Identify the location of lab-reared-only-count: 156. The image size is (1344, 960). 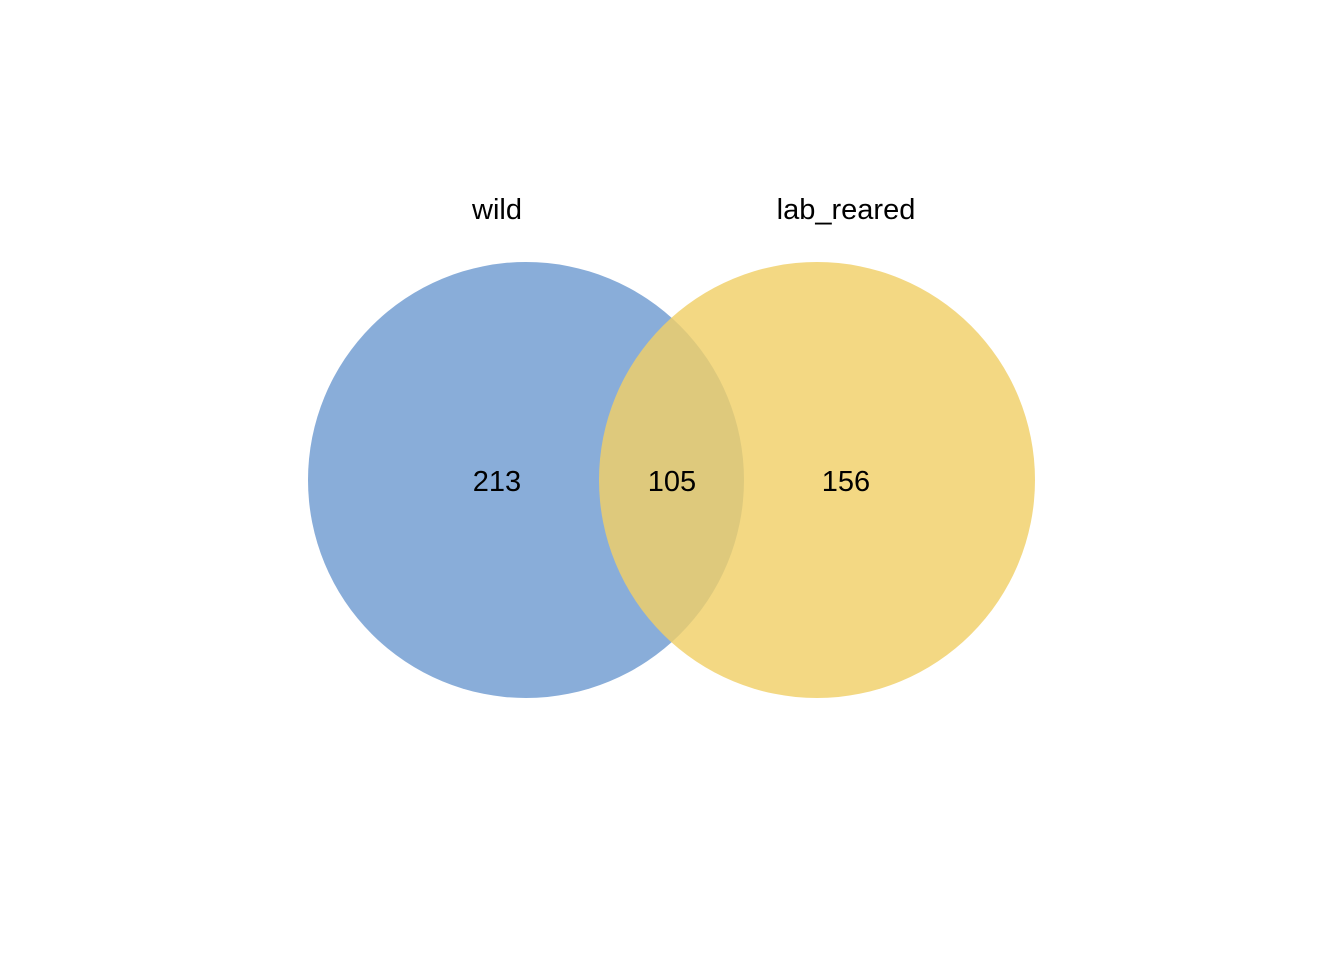
(846, 482).